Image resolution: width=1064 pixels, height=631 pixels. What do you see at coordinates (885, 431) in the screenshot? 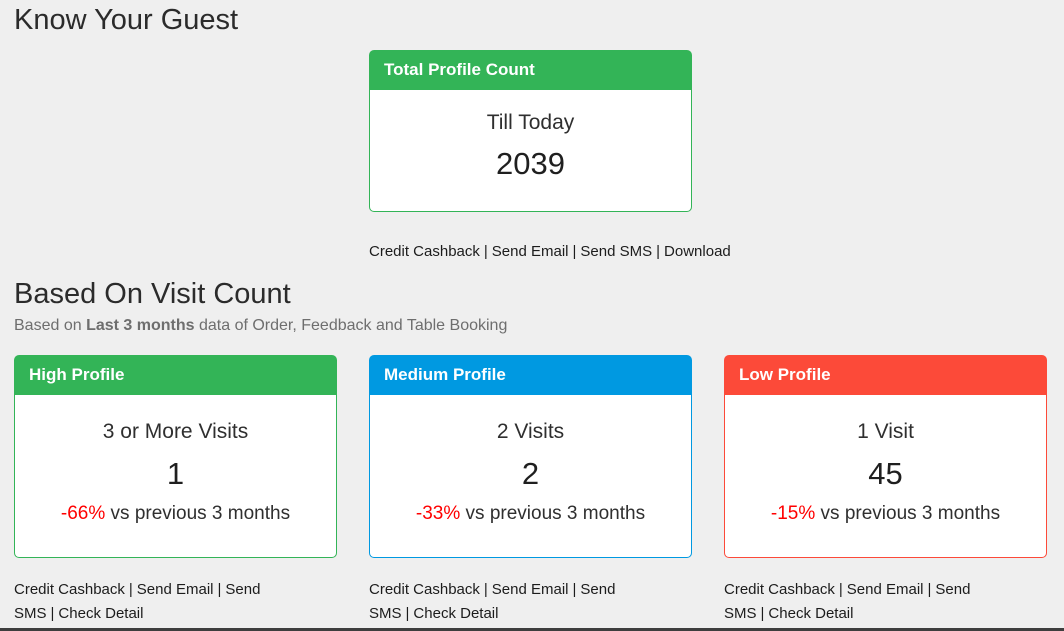
I see `low-profile-visits-label: 1 Visit` at bounding box center [885, 431].